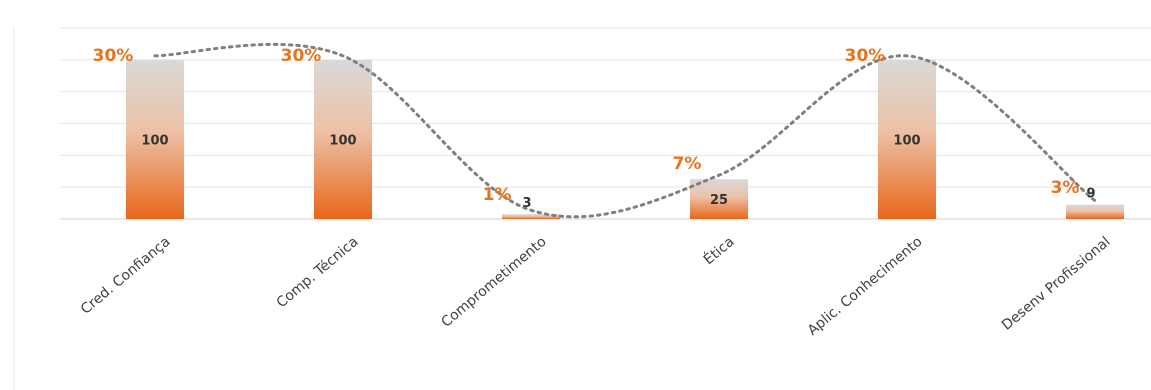 This screenshot has width=1151, height=390. What do you see at coordinates (718, 250) in the screenshot?
I see `category-label: Ética` at bounding box center [718, 250].